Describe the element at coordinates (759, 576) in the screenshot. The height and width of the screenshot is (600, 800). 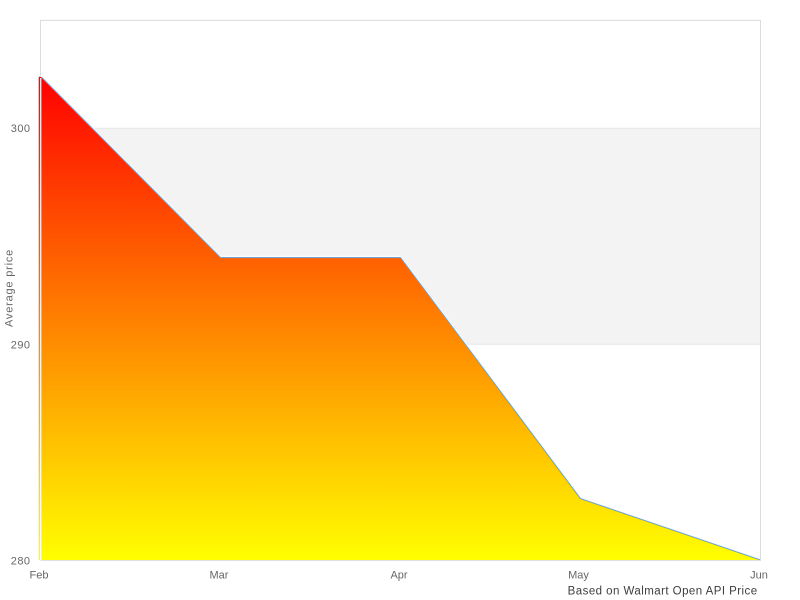
I see `svg-text: Jun` at that location.